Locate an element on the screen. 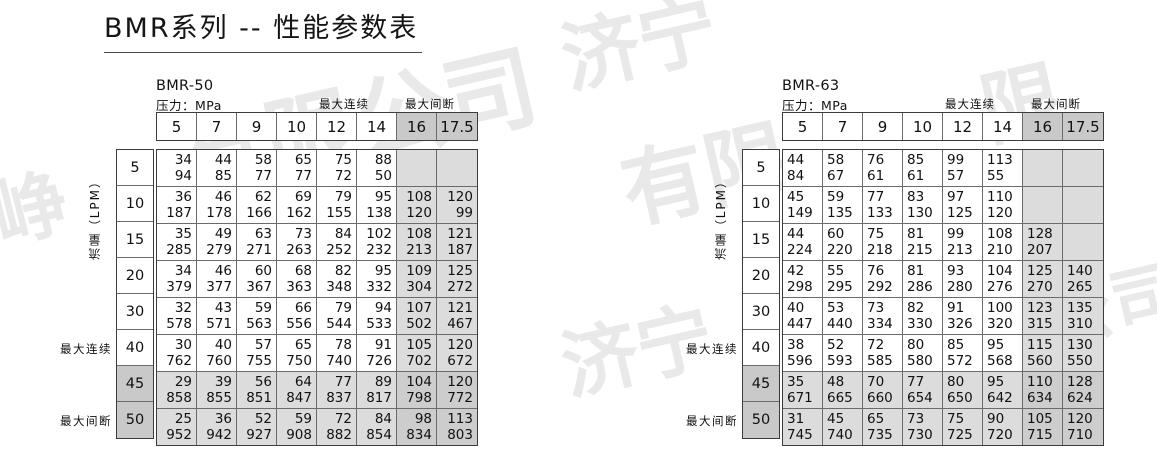  cell-value-torque: 78 is located at coordinates (343, 345).